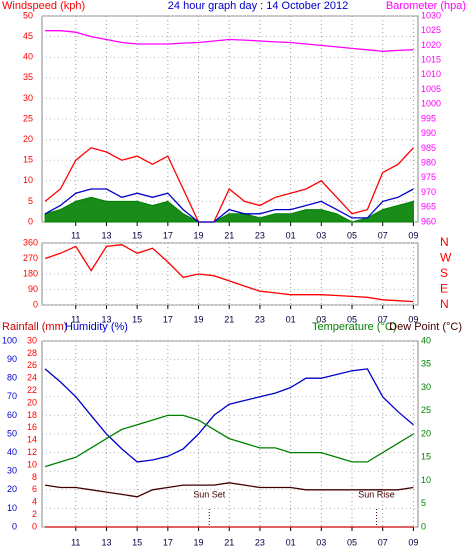  Describe the element at coordinates (428, 207) in the screenshot. I see `y2-tick-label: 965` at that location.